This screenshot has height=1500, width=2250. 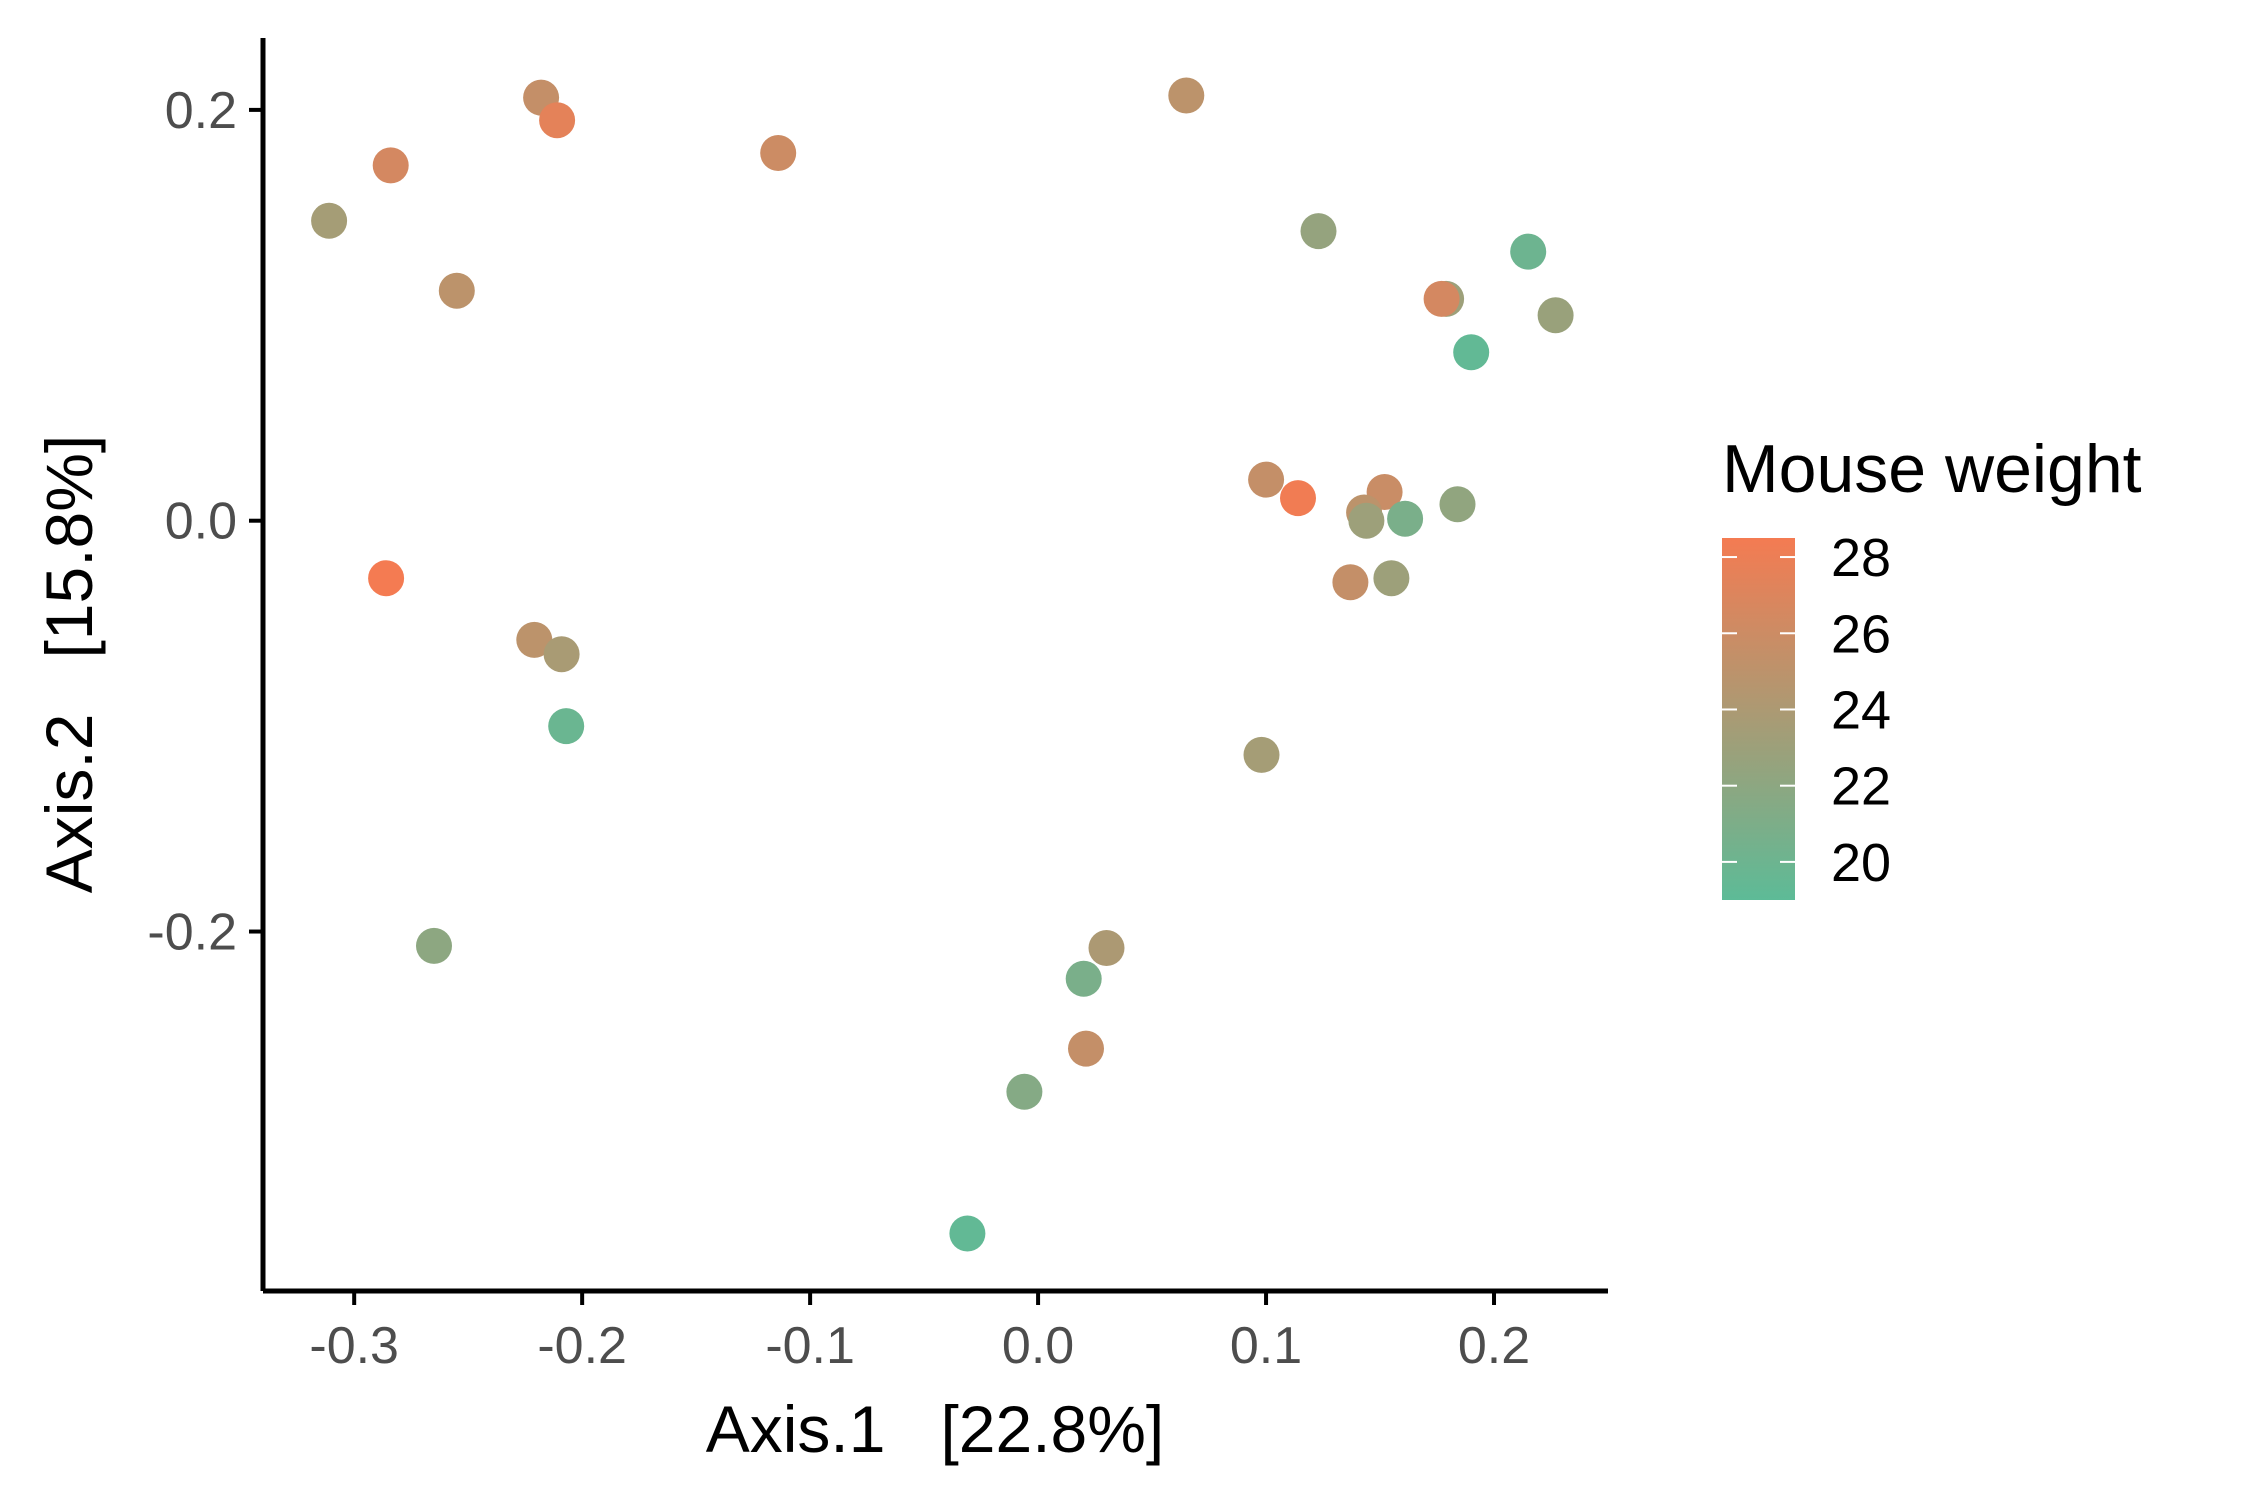 What do you see at coordinates (69, 664) in the screenshot?
I see `y-axis-title: Axis.2 [15.8%]` at bounding box center [69, 664].